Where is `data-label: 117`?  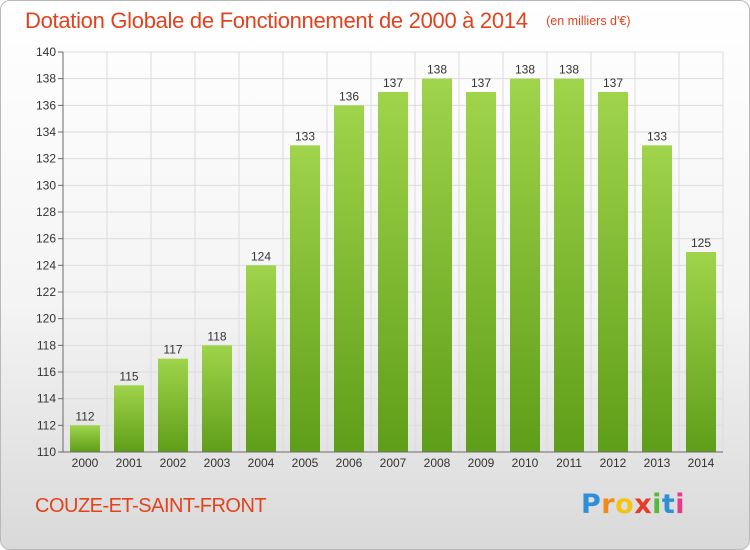
data-label: 117 is located at coordinates (172, 350).